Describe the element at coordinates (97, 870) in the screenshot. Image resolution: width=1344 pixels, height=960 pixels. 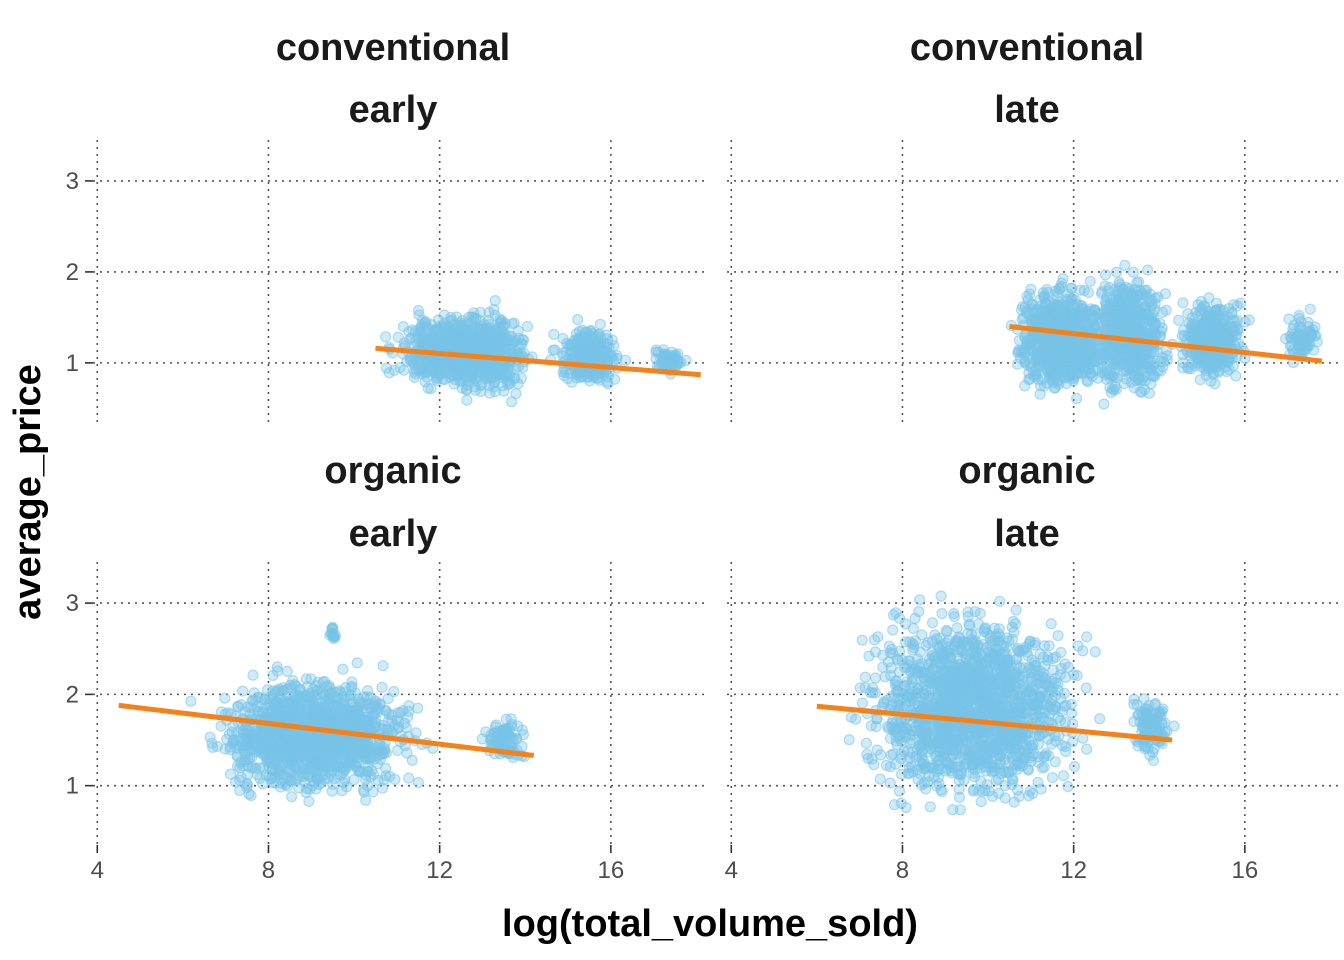
I see `x-tick-label: 4` at that location.